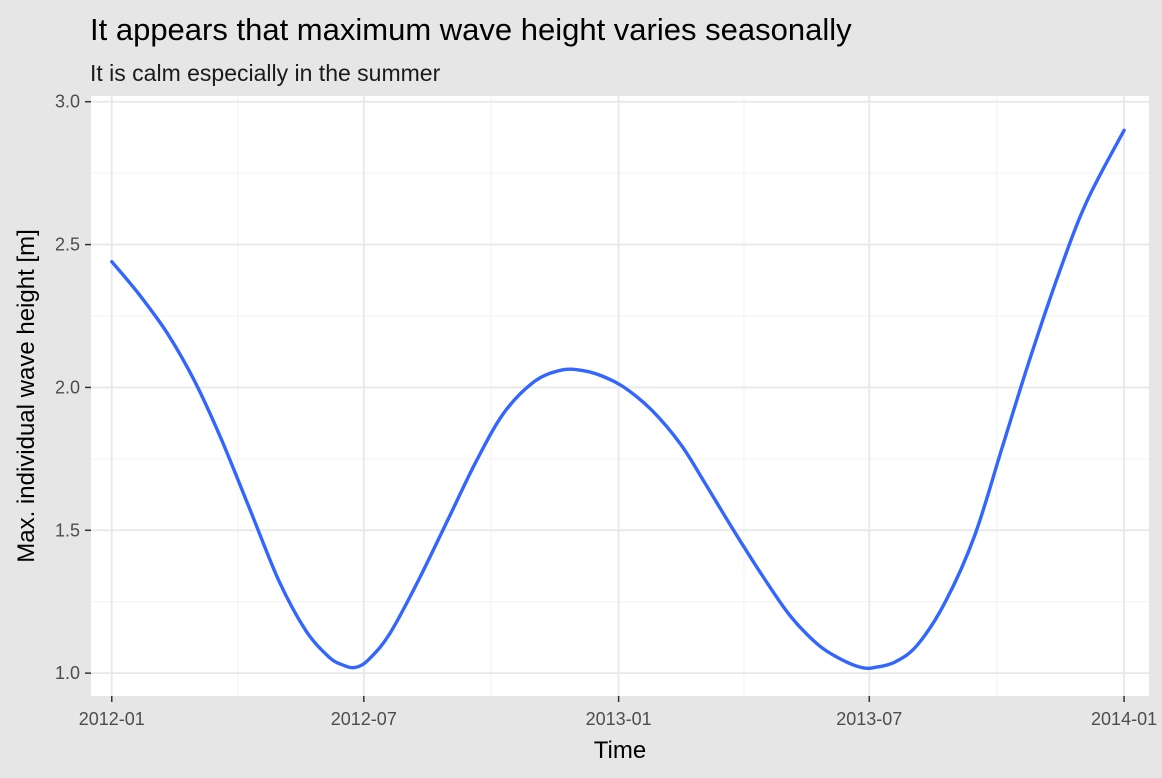 The width and height of the screenshot is (1162, 778). I want to click on y-tick-label: 2.5, so click(67, 245).